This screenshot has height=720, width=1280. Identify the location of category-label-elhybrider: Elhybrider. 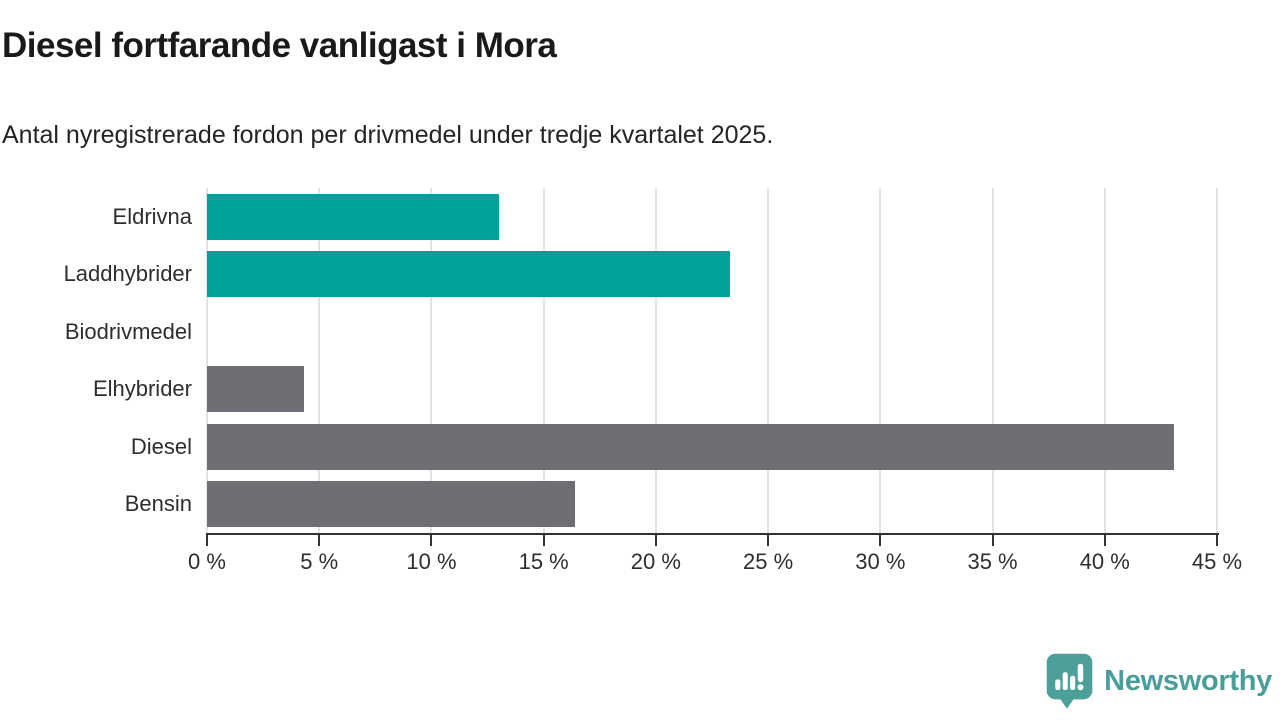
(142, 389).